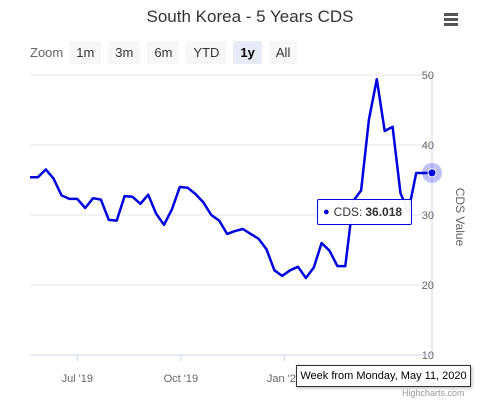 Image resolution: width=500 pixels, height=400 pixels. I want to click on y-axis-ticks: 10 20 30 40 50, so click(428, 216).